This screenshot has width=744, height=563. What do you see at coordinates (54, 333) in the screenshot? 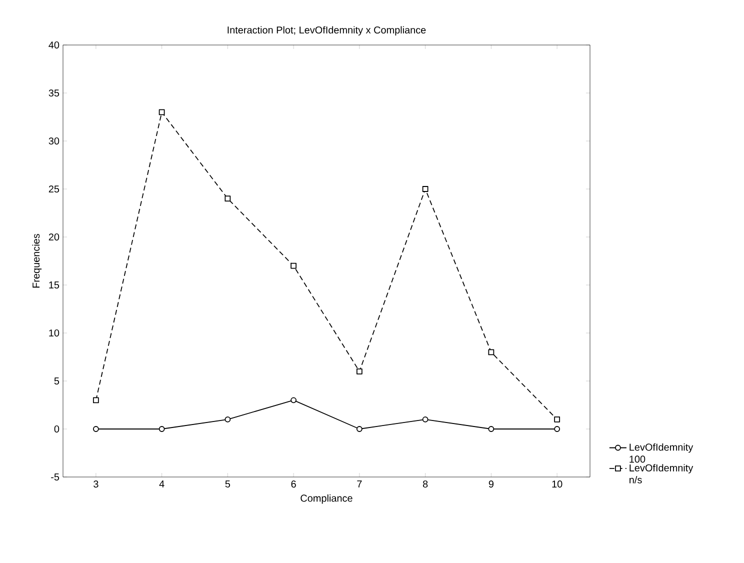
I see `y-tick-label: 10` at bounding box center [54, 333].